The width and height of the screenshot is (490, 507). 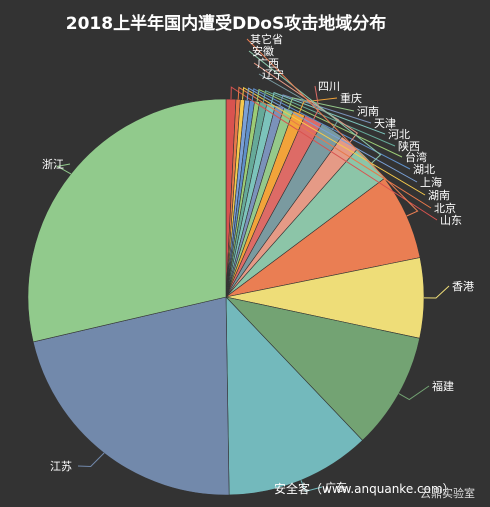 What do you see at coordinates (351, 98) in the screenshot?
I see `slice-label-10: 重庆` at bounding box center [351, 98].